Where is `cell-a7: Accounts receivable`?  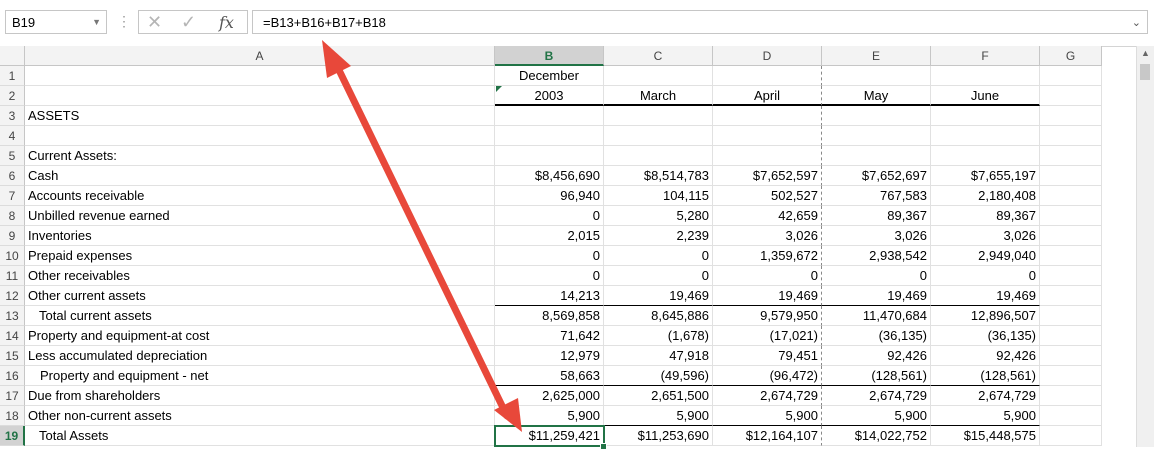
cell-a7: Accounts receivable is located at coordinates (260, 196).